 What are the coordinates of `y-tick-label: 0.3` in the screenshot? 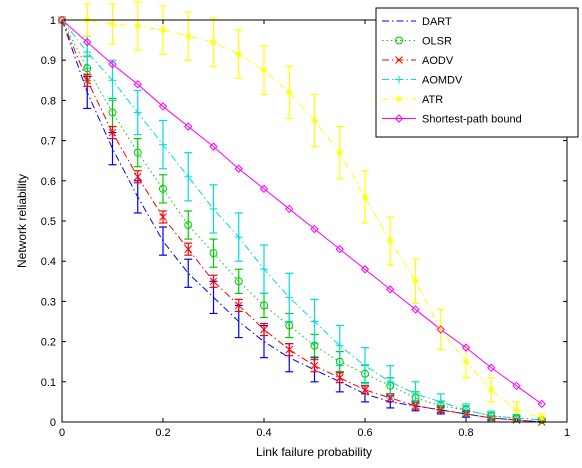 It's located at (48, 302).